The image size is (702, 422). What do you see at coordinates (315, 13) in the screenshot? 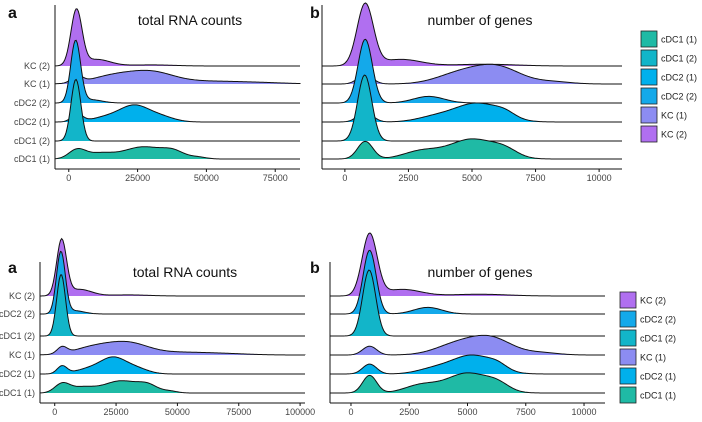
I see `panel-letter: b` at bounding box center [315, 13].